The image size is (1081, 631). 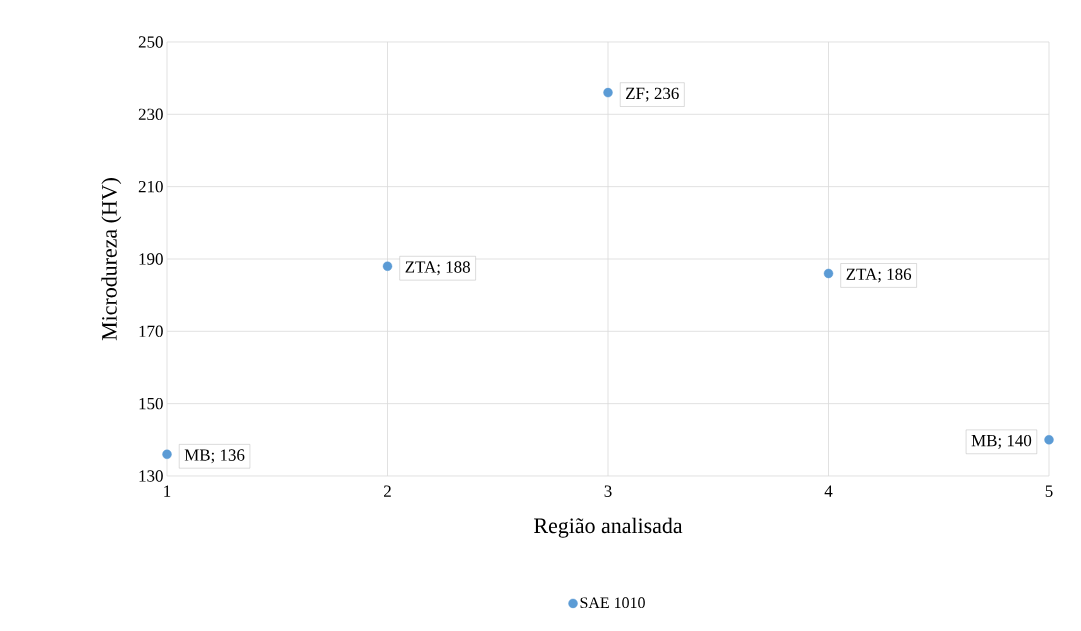 What do you see at coordinates (652, 94) in the screenshot?
I see `data-label: ZF; 236` at bounding box center [652, 94].